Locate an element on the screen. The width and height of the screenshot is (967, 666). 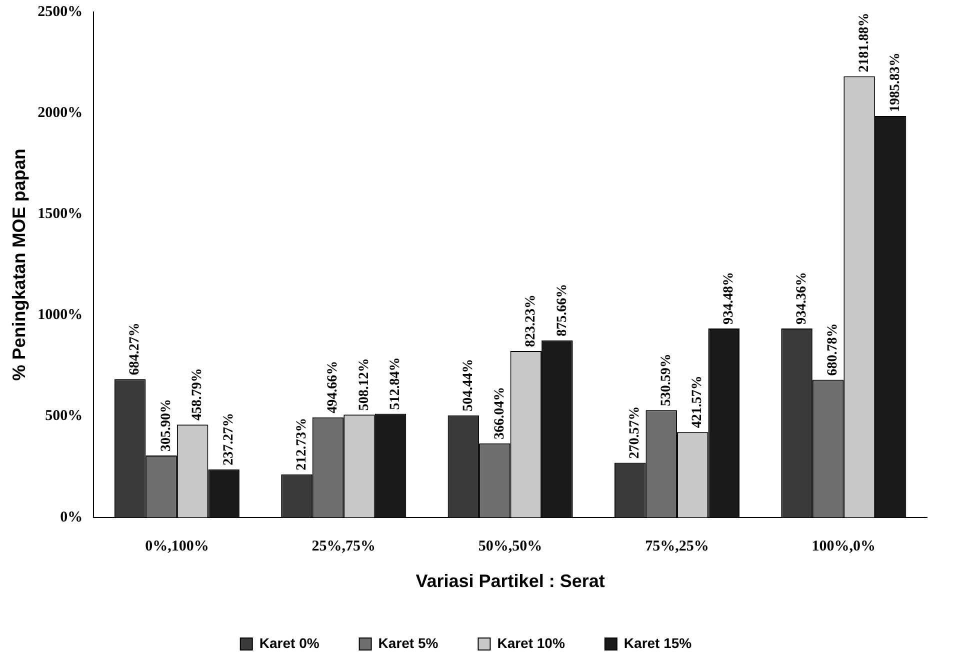
legend-label: Karet 0% is located at coordinates (289, 642).